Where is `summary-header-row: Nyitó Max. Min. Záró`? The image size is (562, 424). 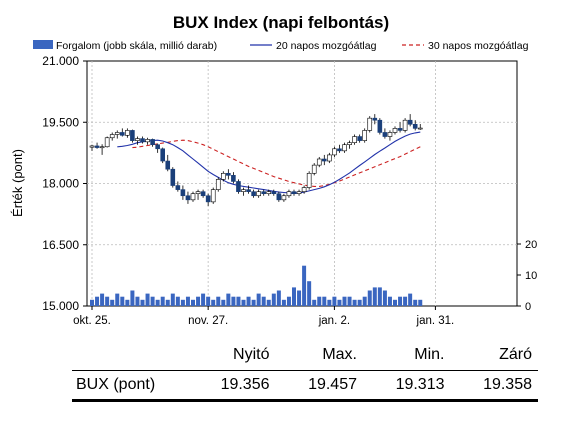 summary-header-row: Nyitó Max. Min. Záró is located at coordinates (305, 357).